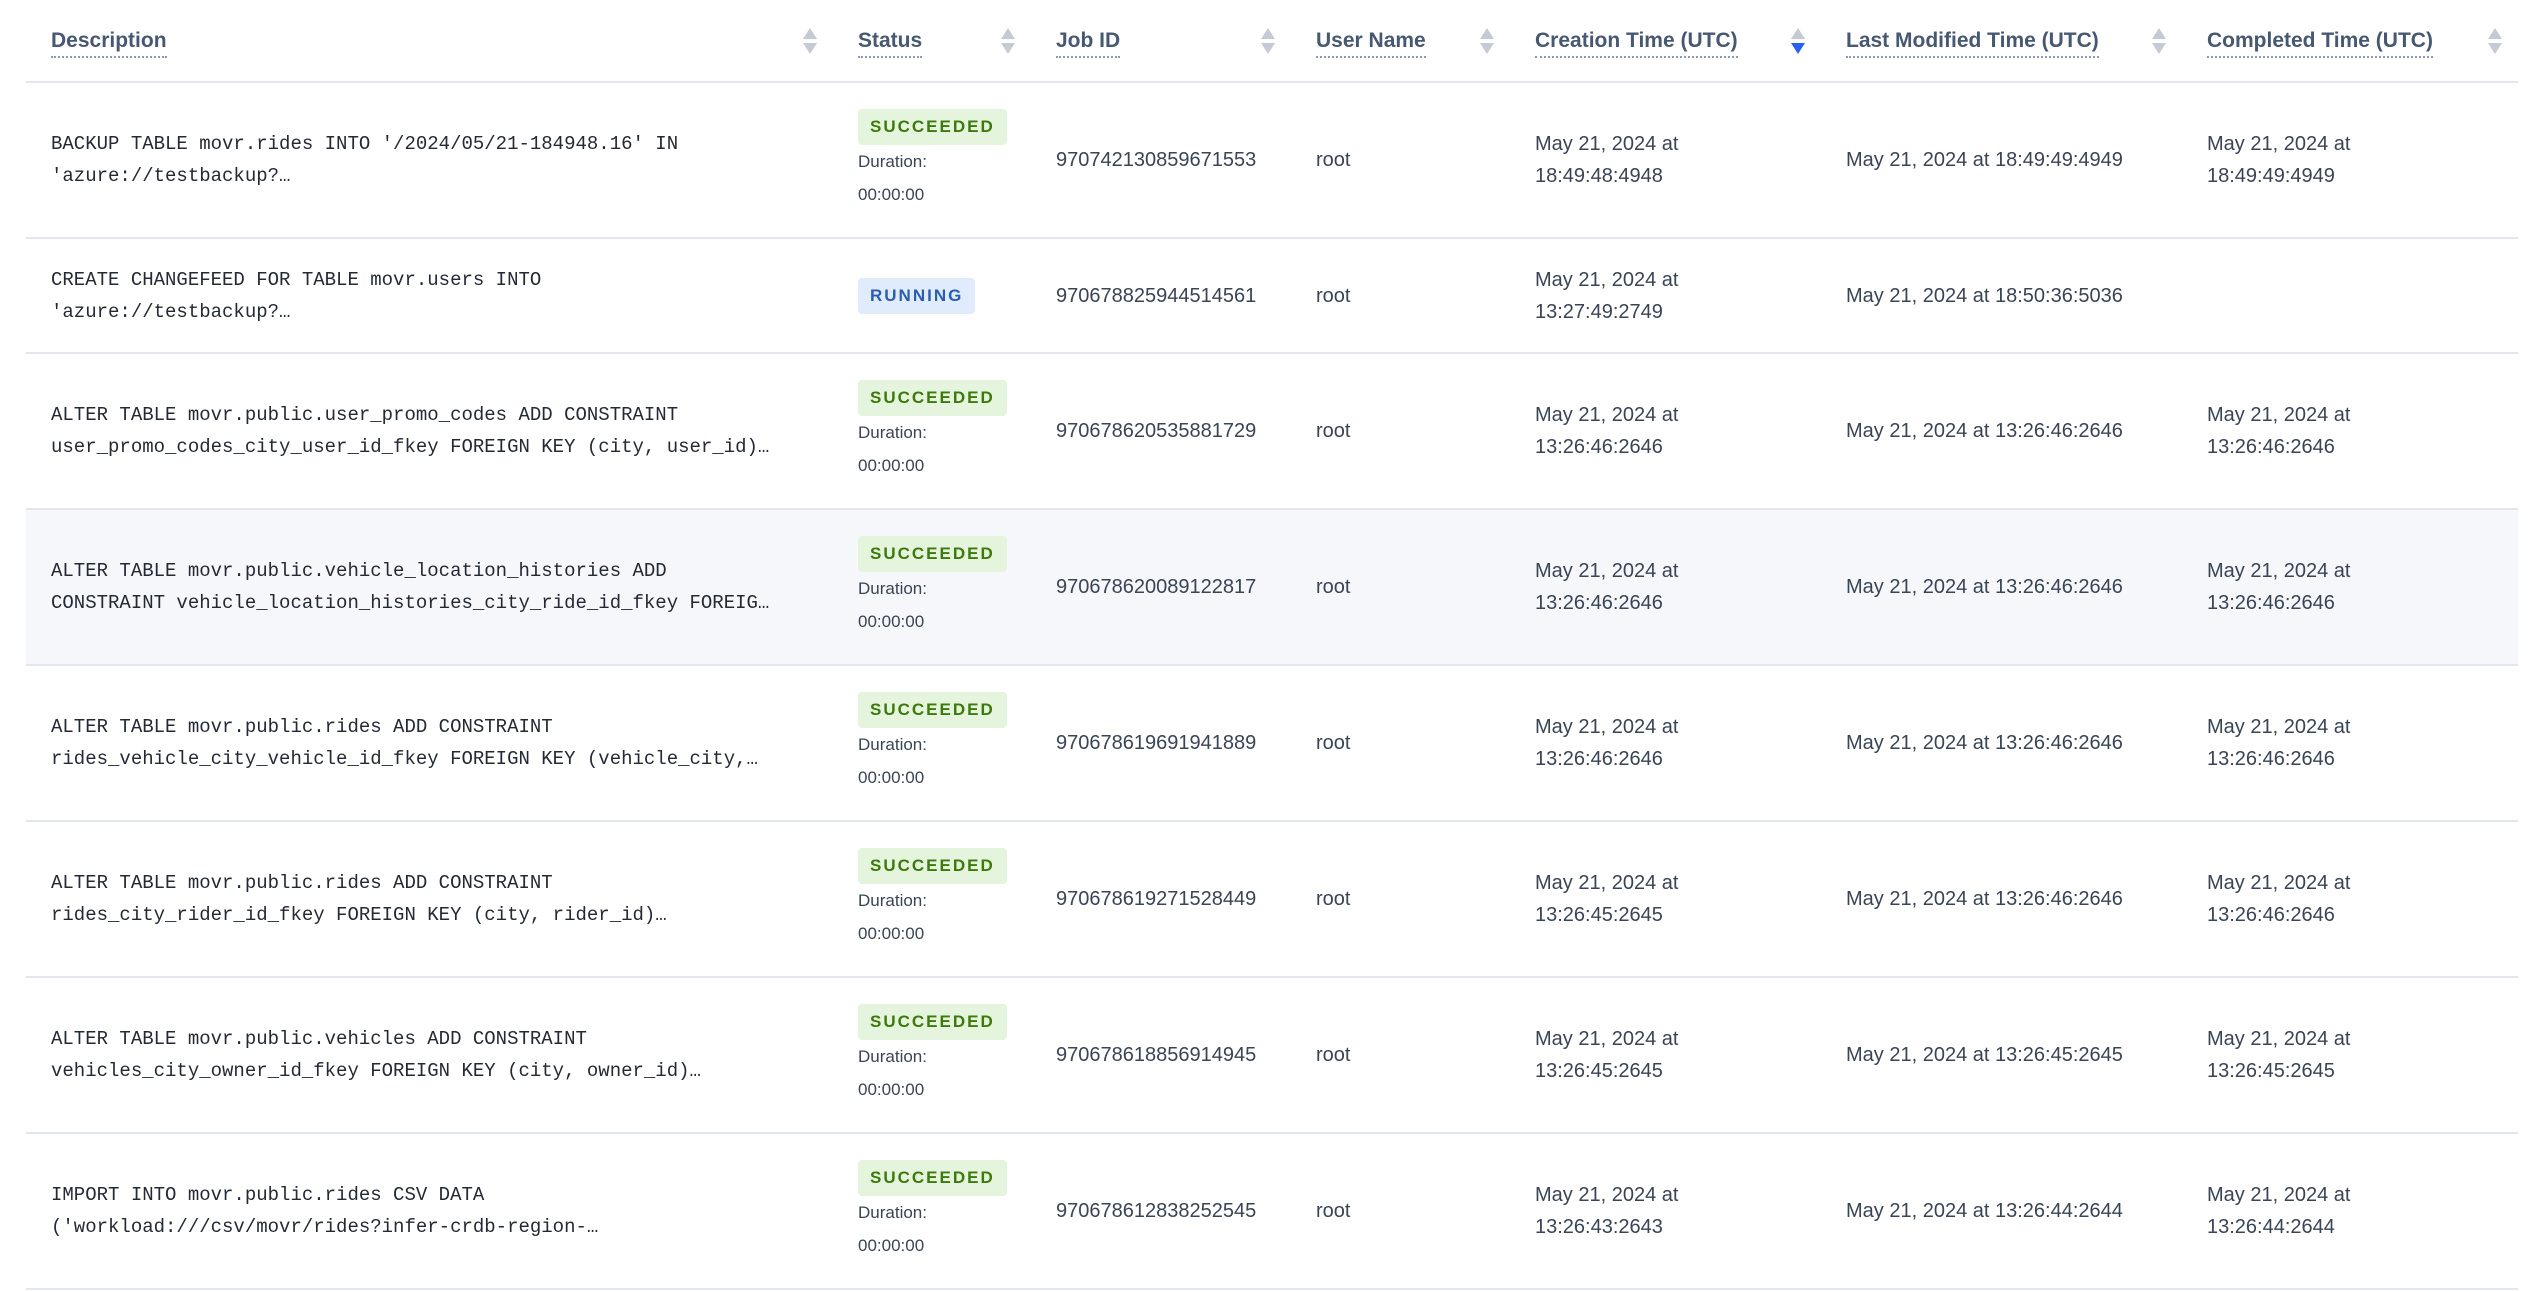 The image size is (2528, 1292). I want to click on completed-time-cell, so click(2350, 295).